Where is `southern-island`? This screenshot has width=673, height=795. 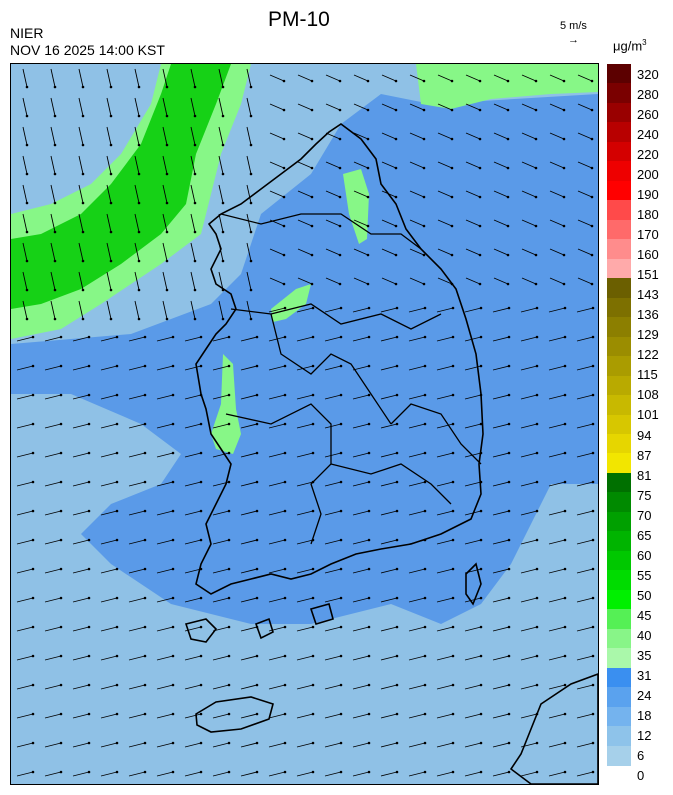 southern-island is located at coordinates (201, 630).